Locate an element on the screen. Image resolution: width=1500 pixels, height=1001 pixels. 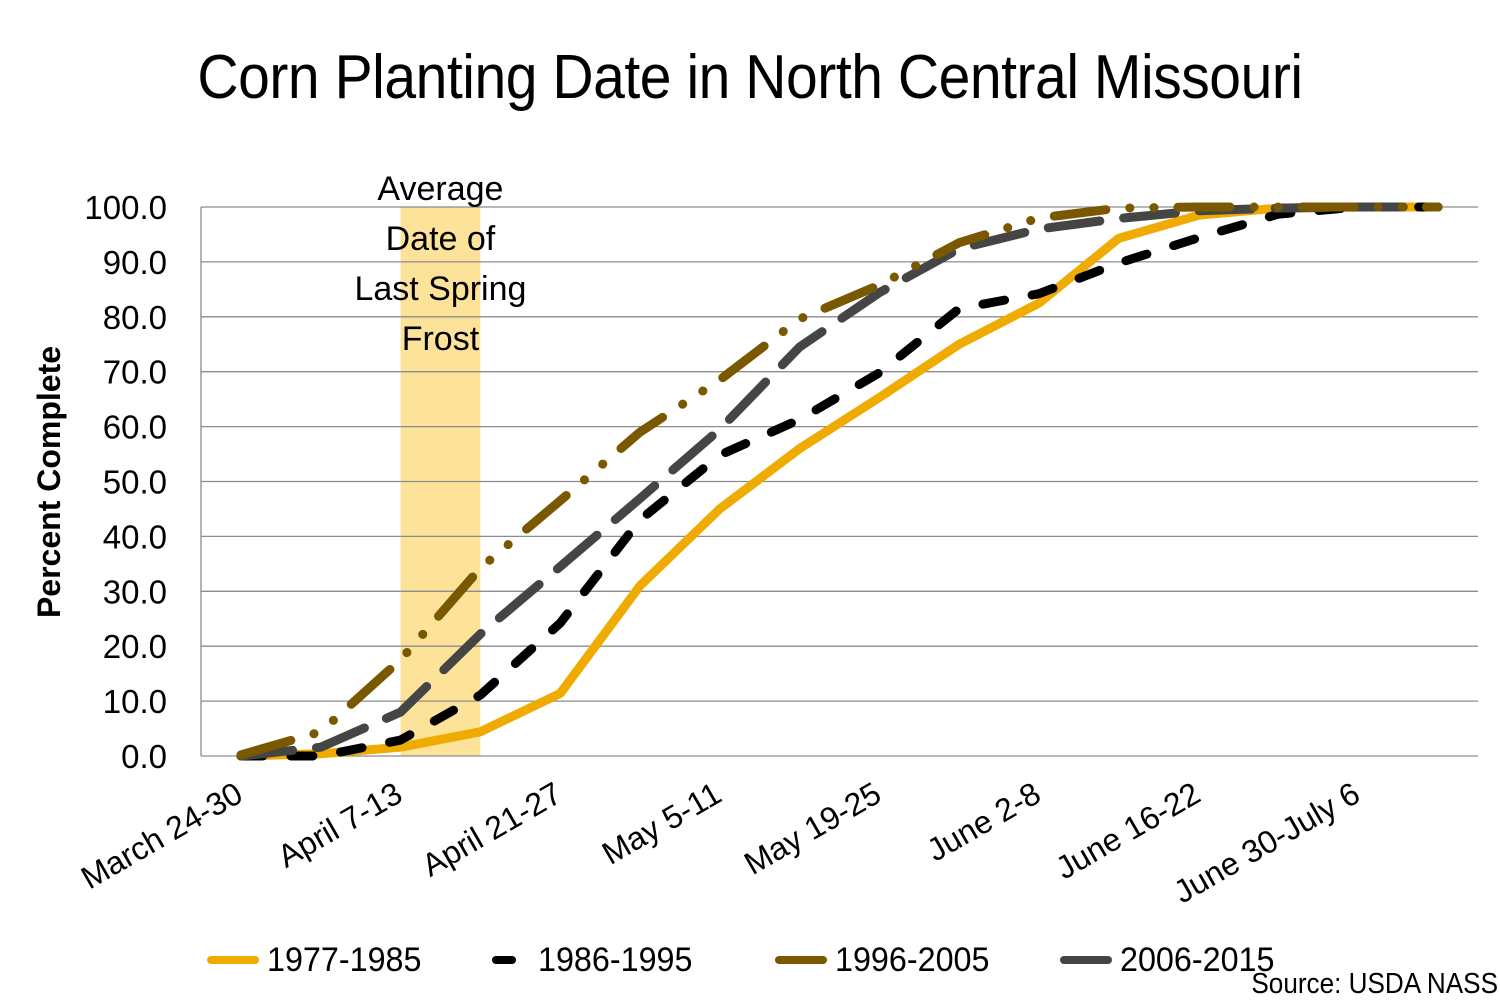
y-tick-label: 10.0 is located at coordinates (135, 701).